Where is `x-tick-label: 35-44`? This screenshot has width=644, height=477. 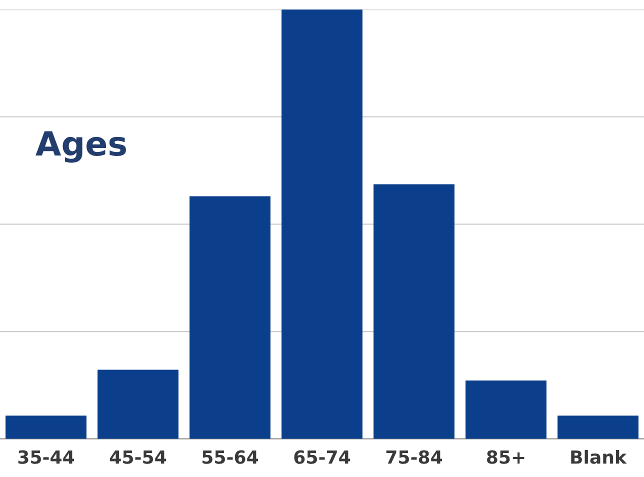
x-tick-label: 35-44 is located at coordinates (46, 457).